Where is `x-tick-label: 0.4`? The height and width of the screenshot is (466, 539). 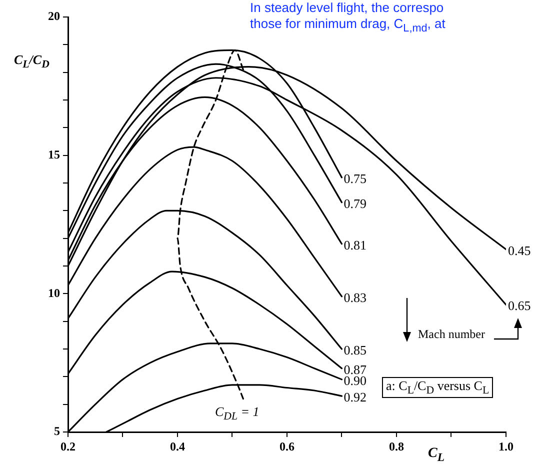 x-tick-label: 0.4 is located at coordinates (177, 446).